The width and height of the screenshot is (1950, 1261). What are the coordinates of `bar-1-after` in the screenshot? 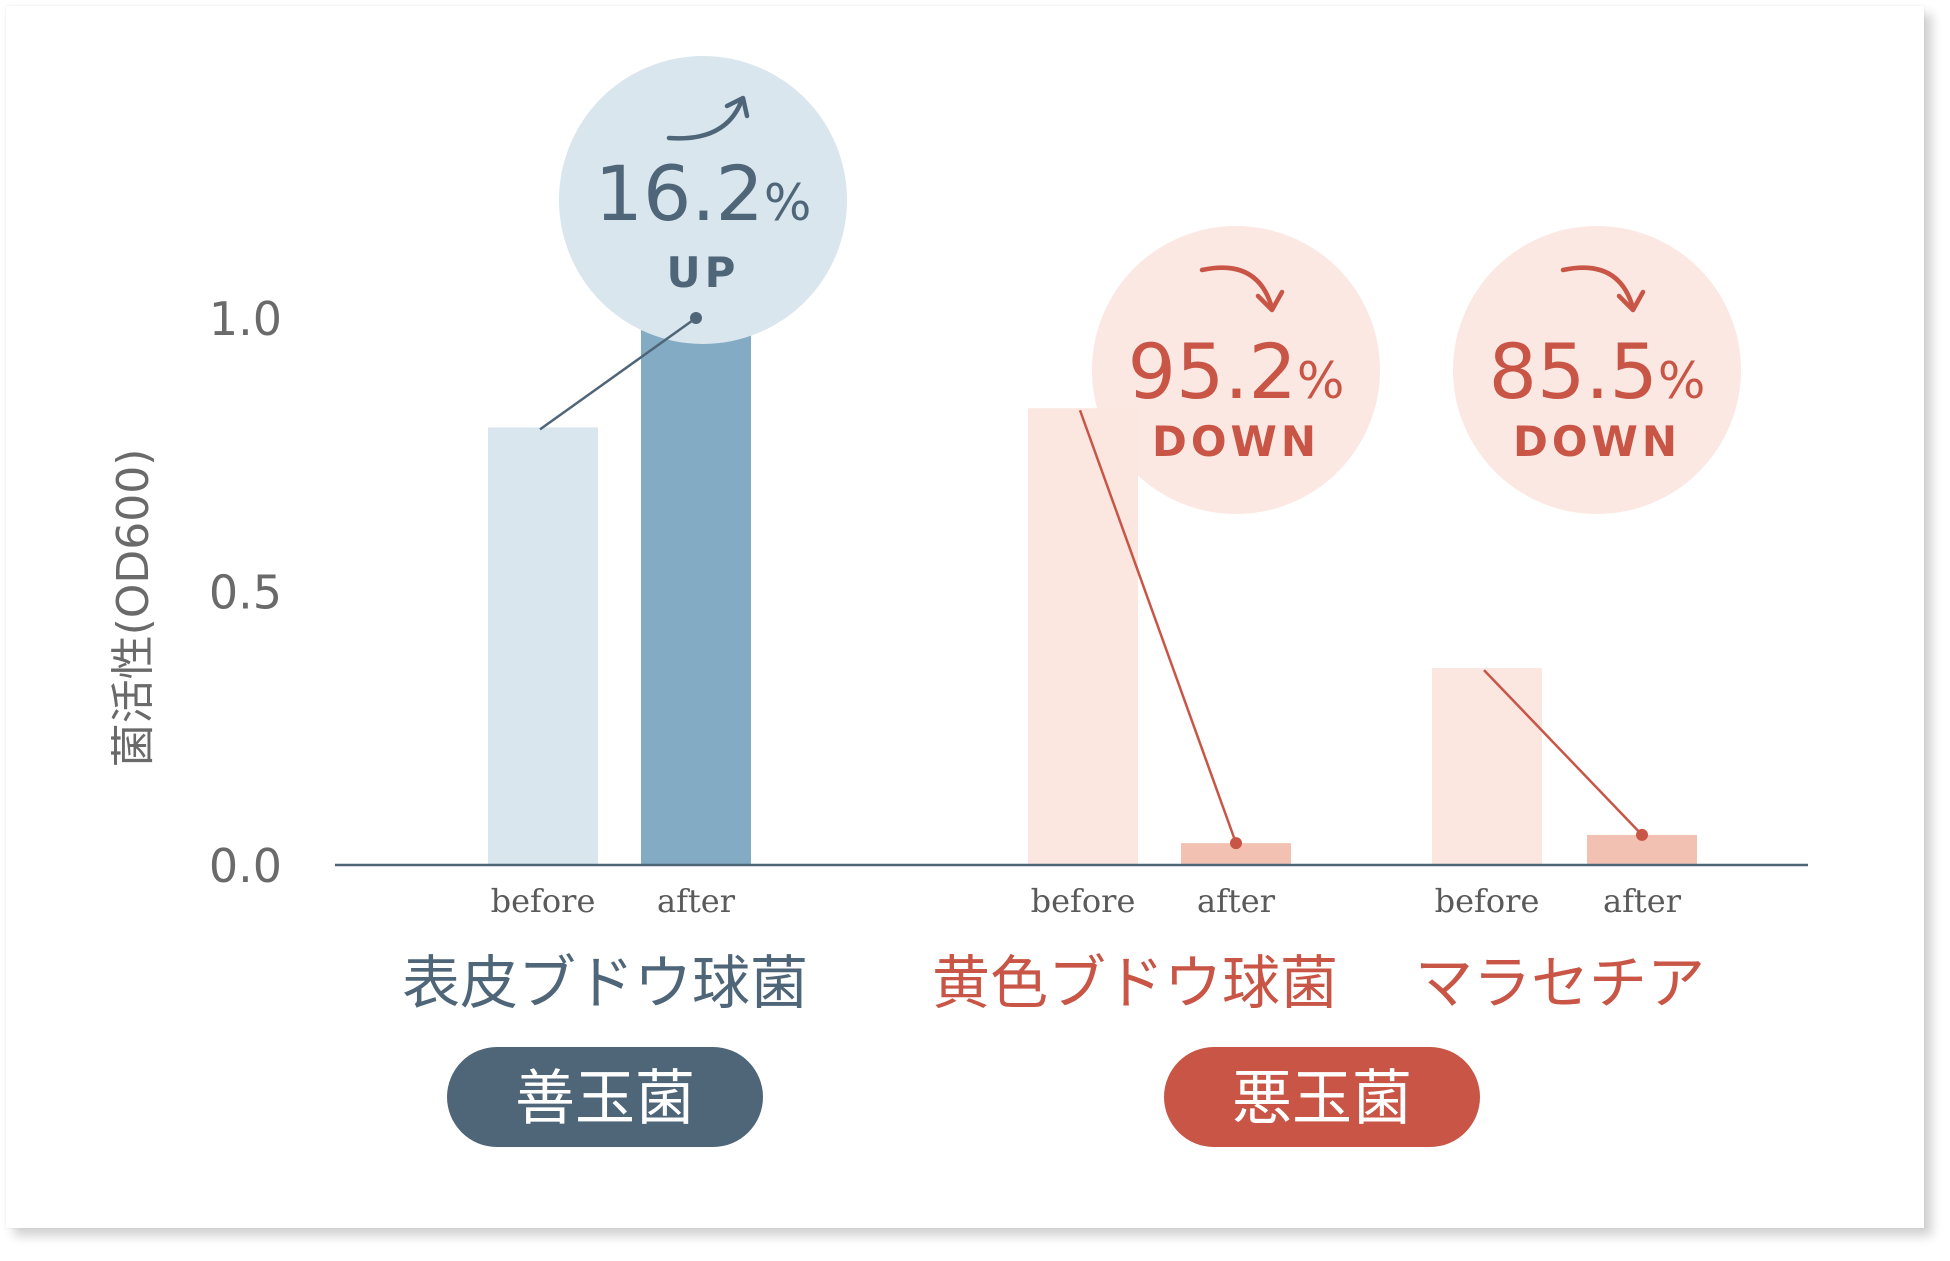 It's located at (1236, 854).